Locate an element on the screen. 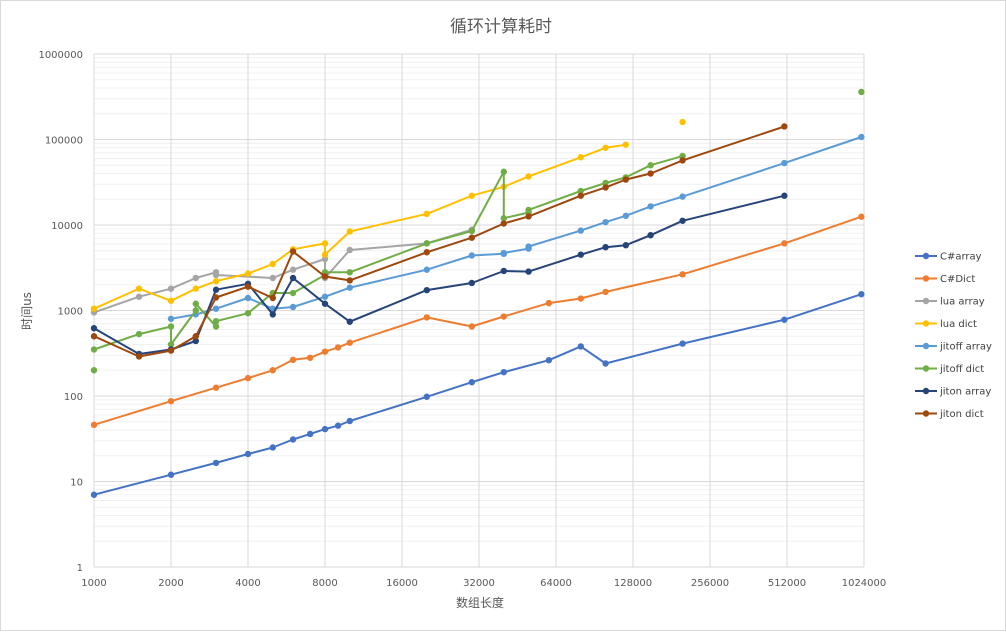 The width and height of the screenshot is (1006, 632). legend-item-jitoff-dict: jitoff dict is located at coordinates (949, 369).